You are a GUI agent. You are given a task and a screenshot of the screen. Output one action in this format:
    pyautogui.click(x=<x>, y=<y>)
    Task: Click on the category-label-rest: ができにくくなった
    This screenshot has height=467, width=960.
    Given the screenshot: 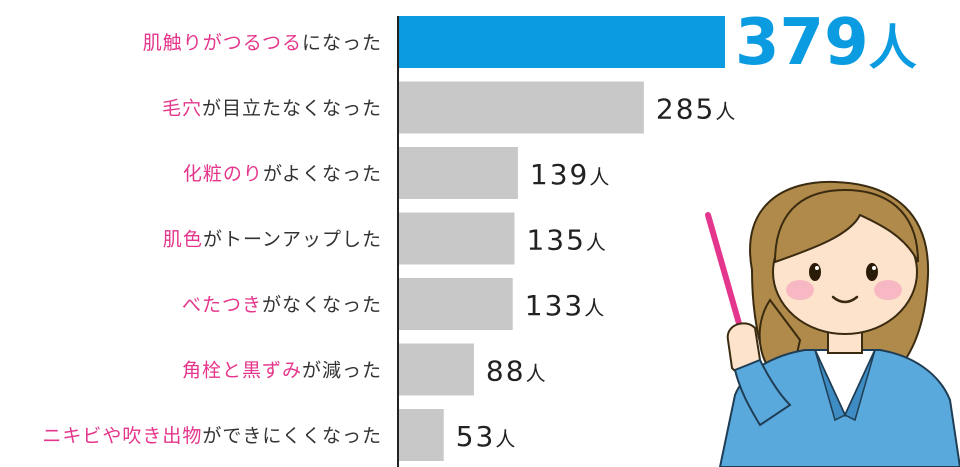 What is the action you would take?
    pyautogui.click(x=292, y=436)
    